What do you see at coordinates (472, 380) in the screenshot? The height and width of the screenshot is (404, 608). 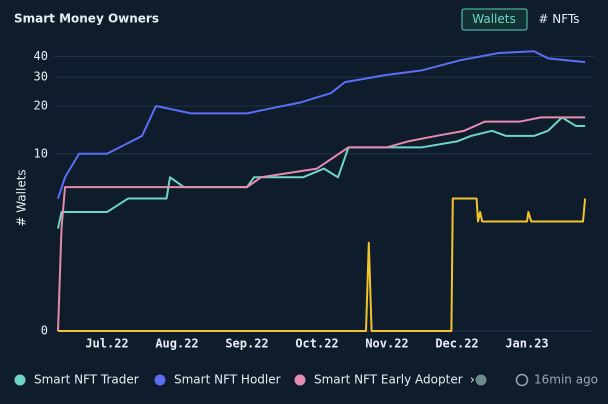 I see `legend-next: ›` at bounding box center [472, 380].